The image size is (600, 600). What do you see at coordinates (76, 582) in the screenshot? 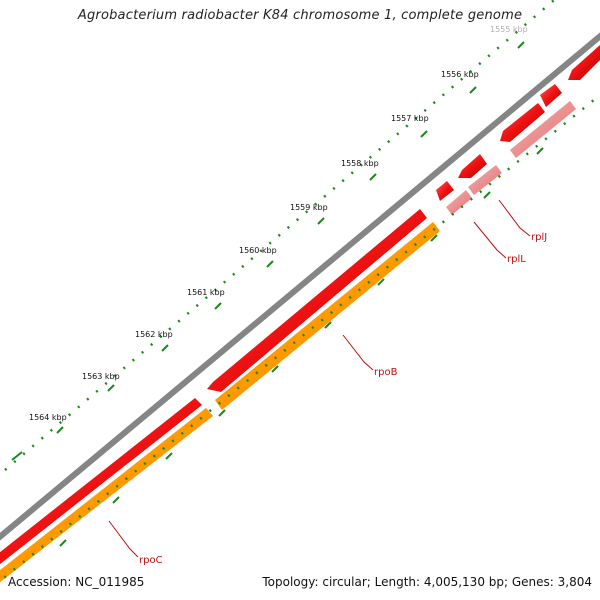
I see `accession-label: Accession: NC_011985` at bounding box center [76, 582].